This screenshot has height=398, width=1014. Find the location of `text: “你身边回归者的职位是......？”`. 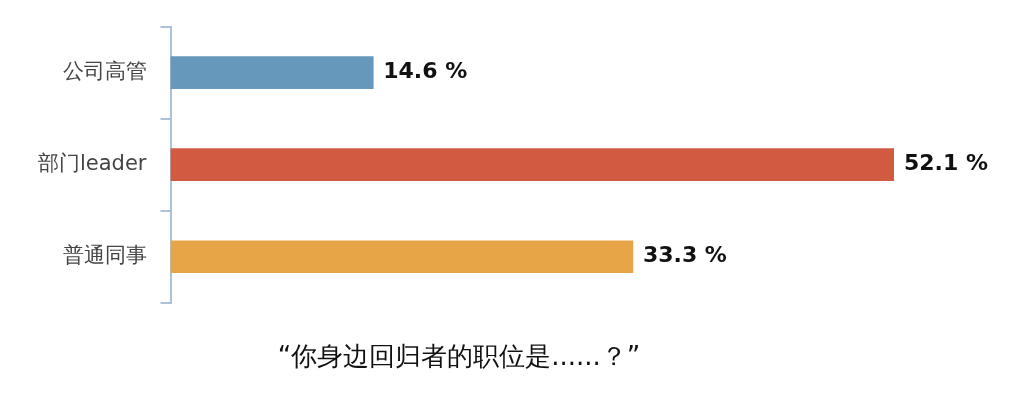

text: “你身边回归者的职位是......？” is located at coordinates (459, 356).